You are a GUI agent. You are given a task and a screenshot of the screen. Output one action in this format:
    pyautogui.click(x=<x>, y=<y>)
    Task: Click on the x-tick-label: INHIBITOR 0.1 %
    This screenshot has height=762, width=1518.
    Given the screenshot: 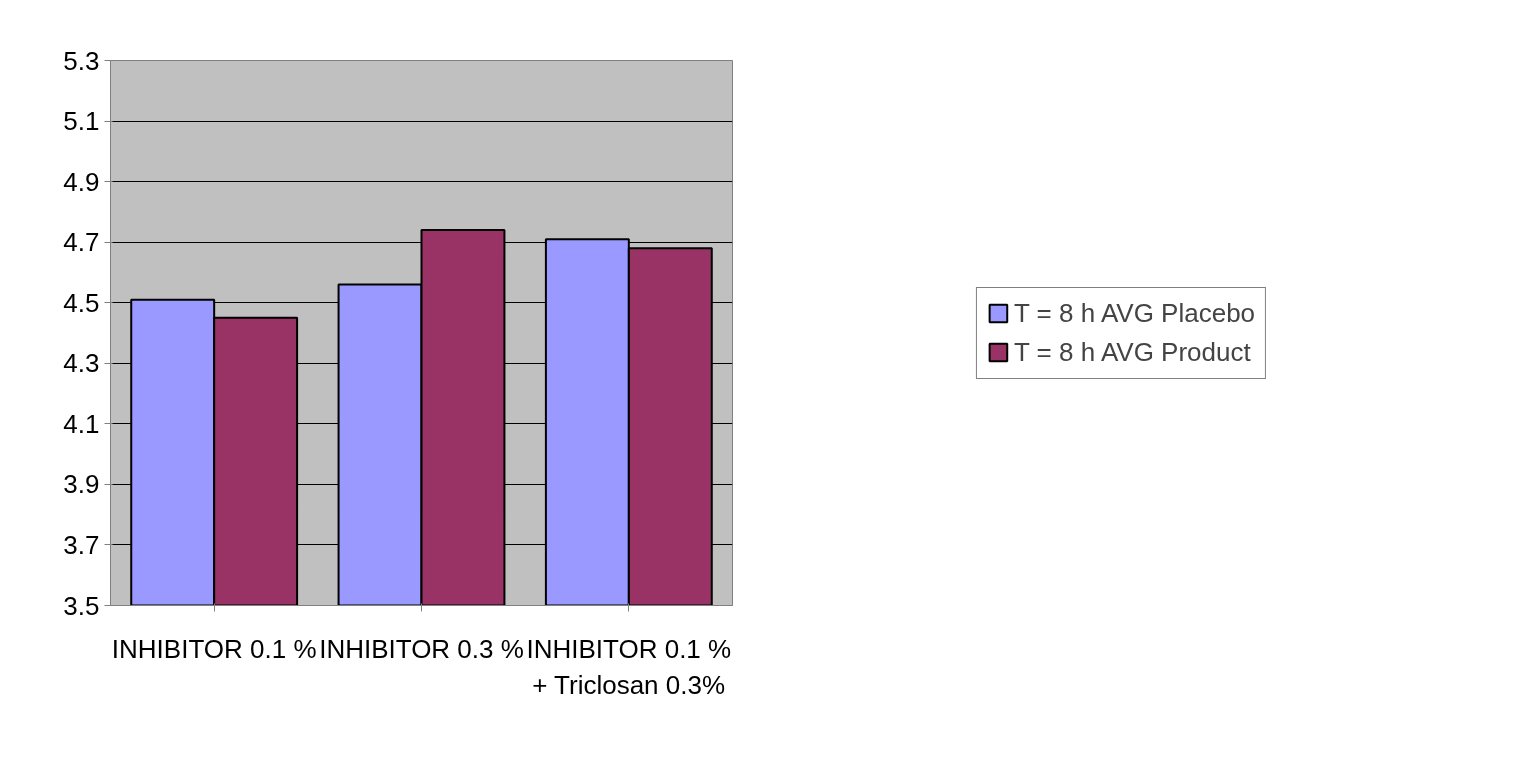 What is the action you would take?
    pyautogui.click(x=214, y=648)
    